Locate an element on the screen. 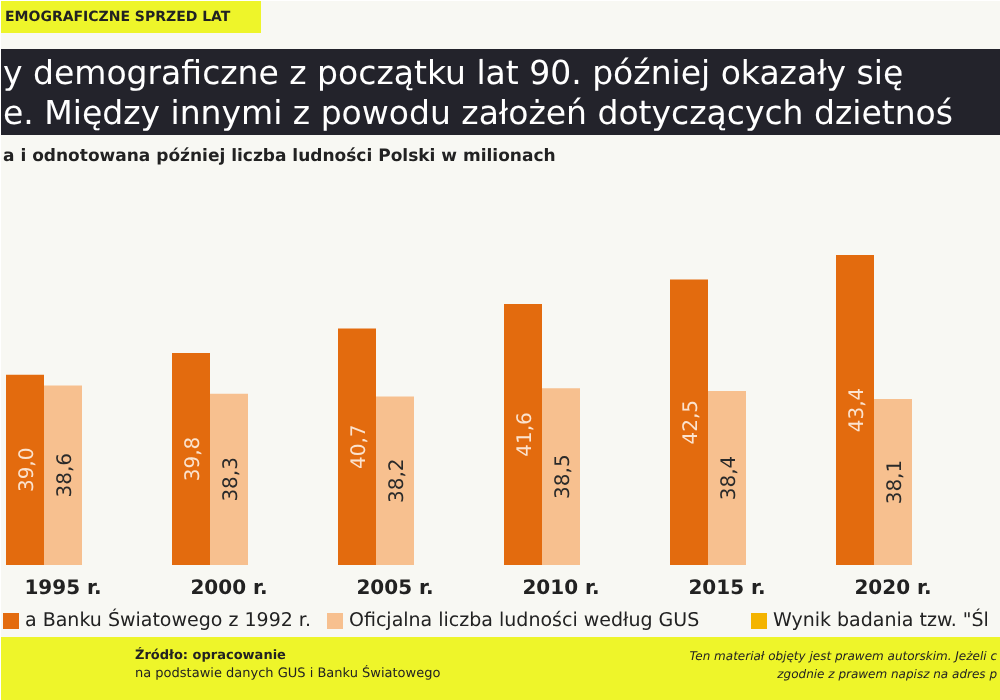 The width and height of the screenshot is (1000, 700). data-label: 40,7 is located at coordinates (360, 446).